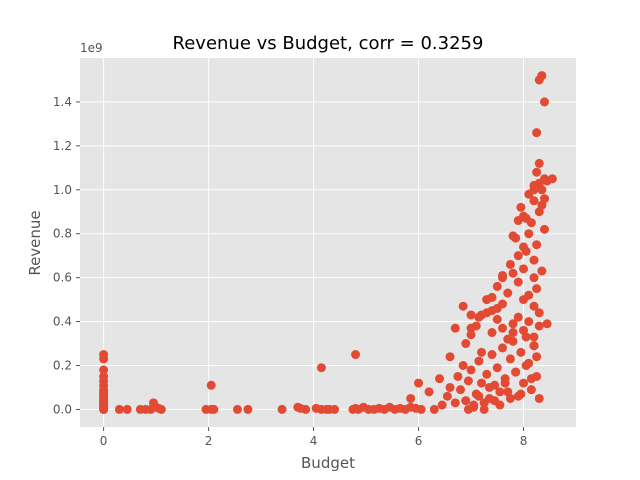 The image size is (640, 480). I want to click on y-axis-offset-label: 1e9, so click(91, 48).